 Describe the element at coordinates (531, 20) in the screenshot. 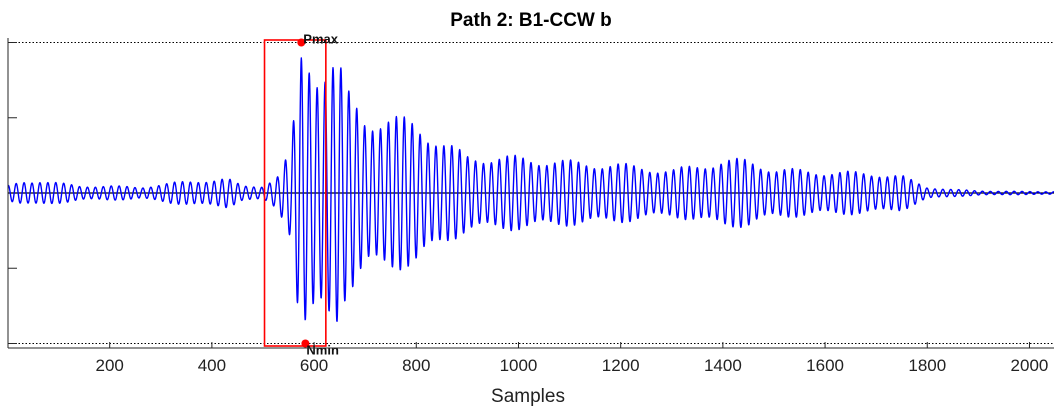

I see `chart-title: Path 2: B1-CCW b` at that location.